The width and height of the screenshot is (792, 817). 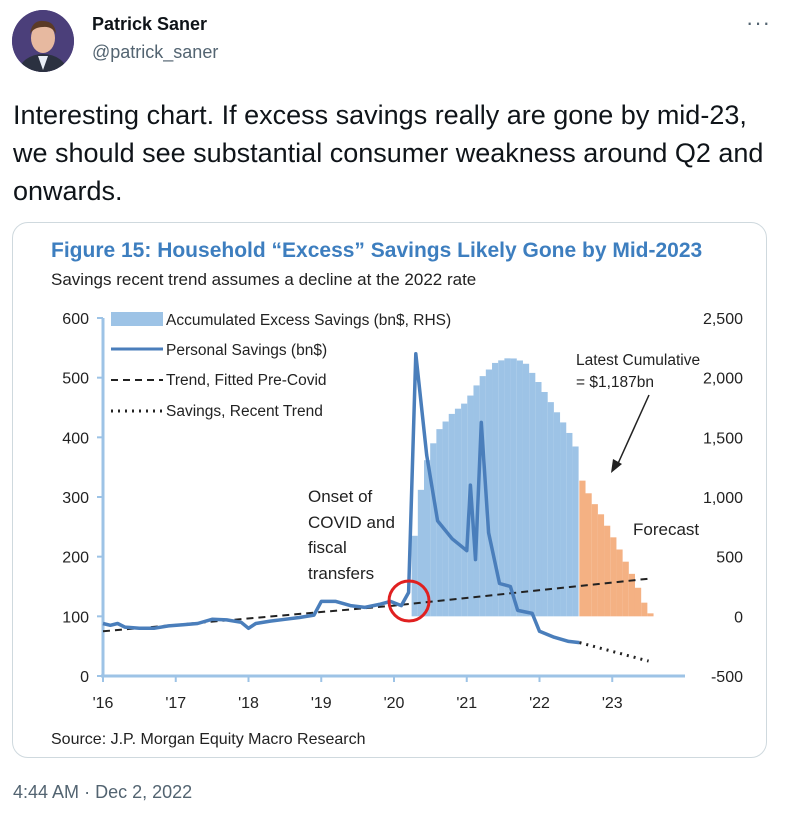 I want to click on legend-label-recent: Savings, Recent Trend, so click(x=244, y=411).